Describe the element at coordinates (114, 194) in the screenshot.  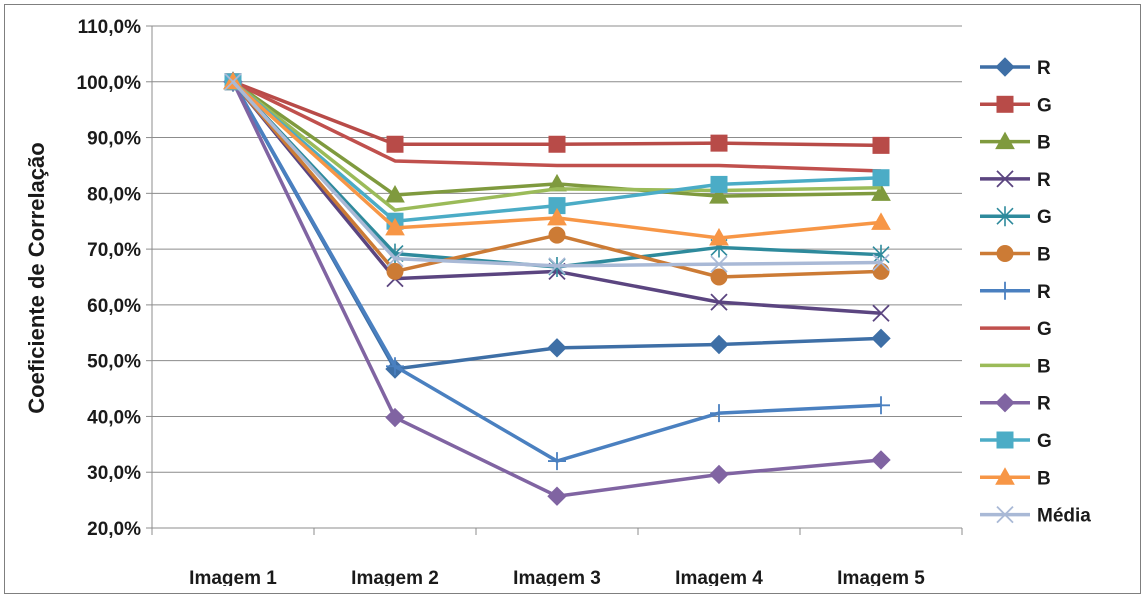
I see `y-tick-label: 80,0%` at that location.